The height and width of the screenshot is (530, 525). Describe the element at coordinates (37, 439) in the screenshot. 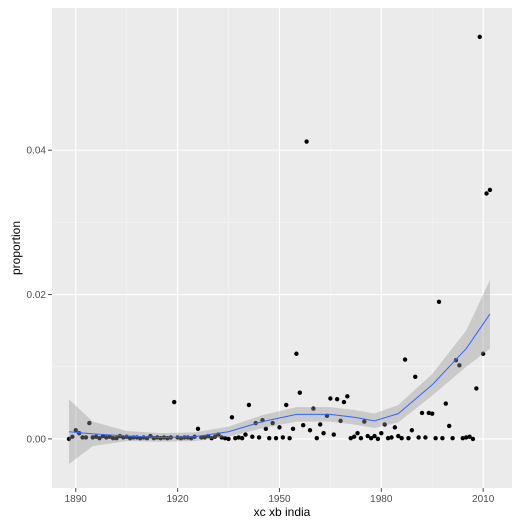

I see `y-tick-label: 0.00` at that location.